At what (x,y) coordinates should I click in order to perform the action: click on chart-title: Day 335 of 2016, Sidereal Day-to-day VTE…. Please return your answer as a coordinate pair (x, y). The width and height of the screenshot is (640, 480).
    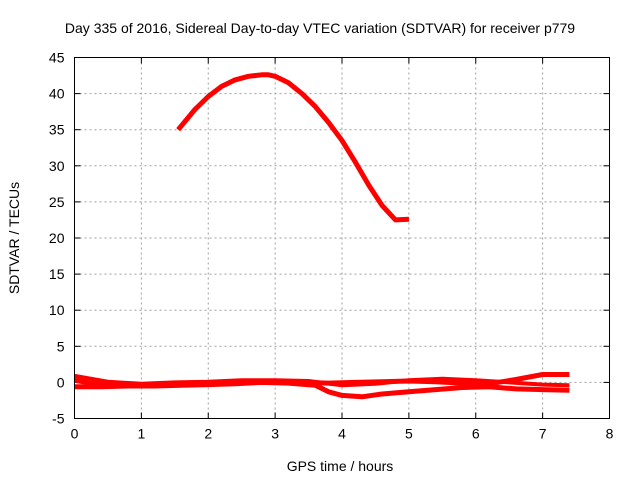
    Looking at the image, I should click on (320, 28).